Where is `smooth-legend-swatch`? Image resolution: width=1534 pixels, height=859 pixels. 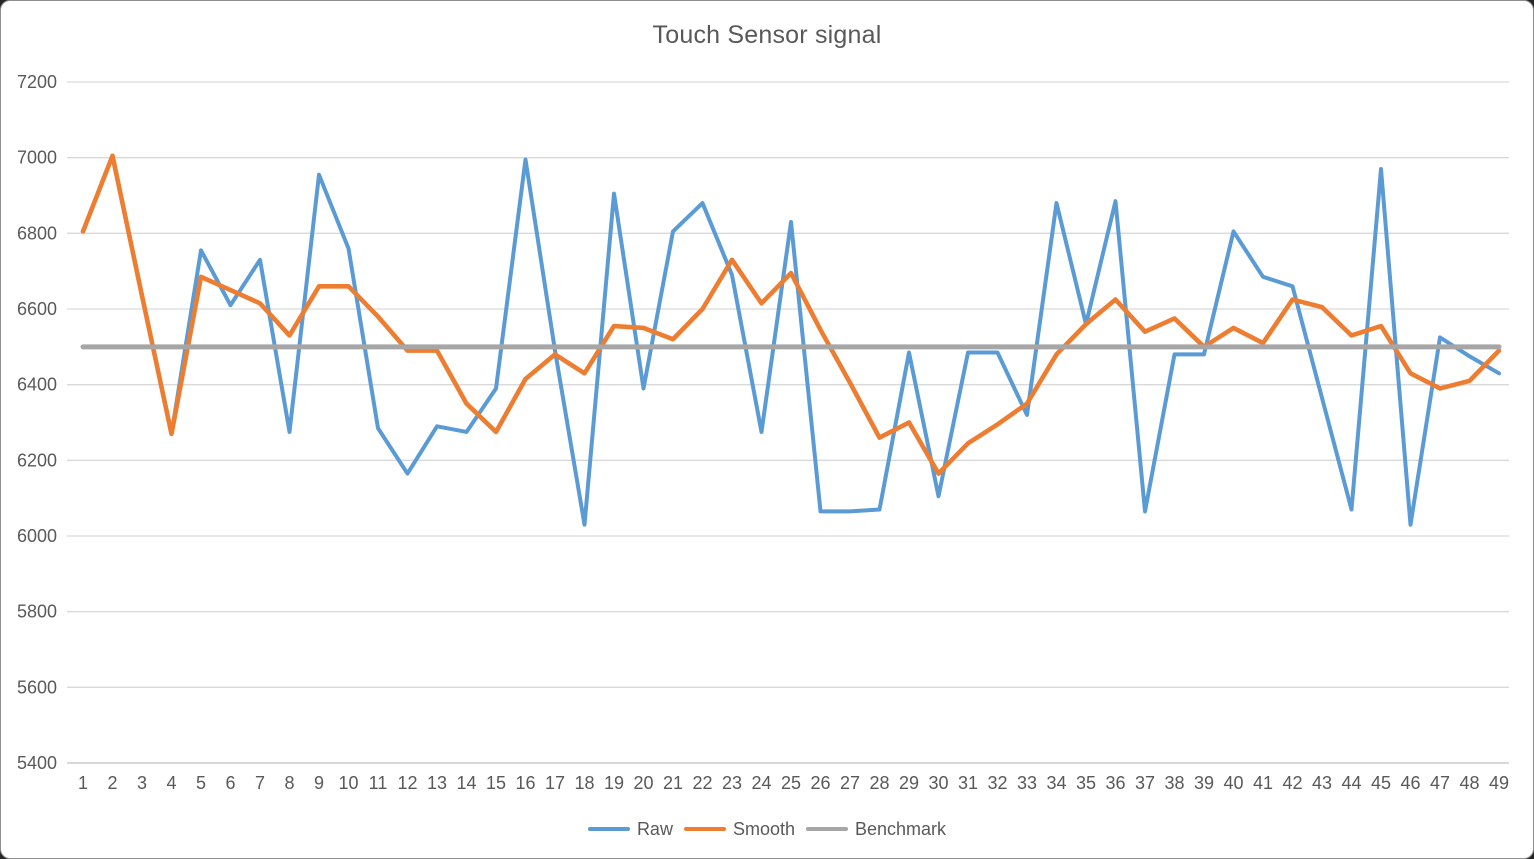
smooth-legend-swatch is located at coordinates (704, 829).